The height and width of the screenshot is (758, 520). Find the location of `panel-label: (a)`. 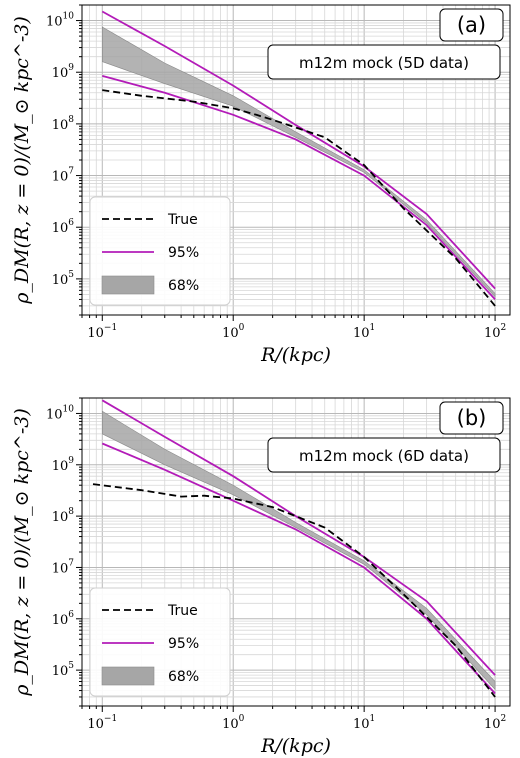

panel-label: (a) is located at coordinates (471, 25).